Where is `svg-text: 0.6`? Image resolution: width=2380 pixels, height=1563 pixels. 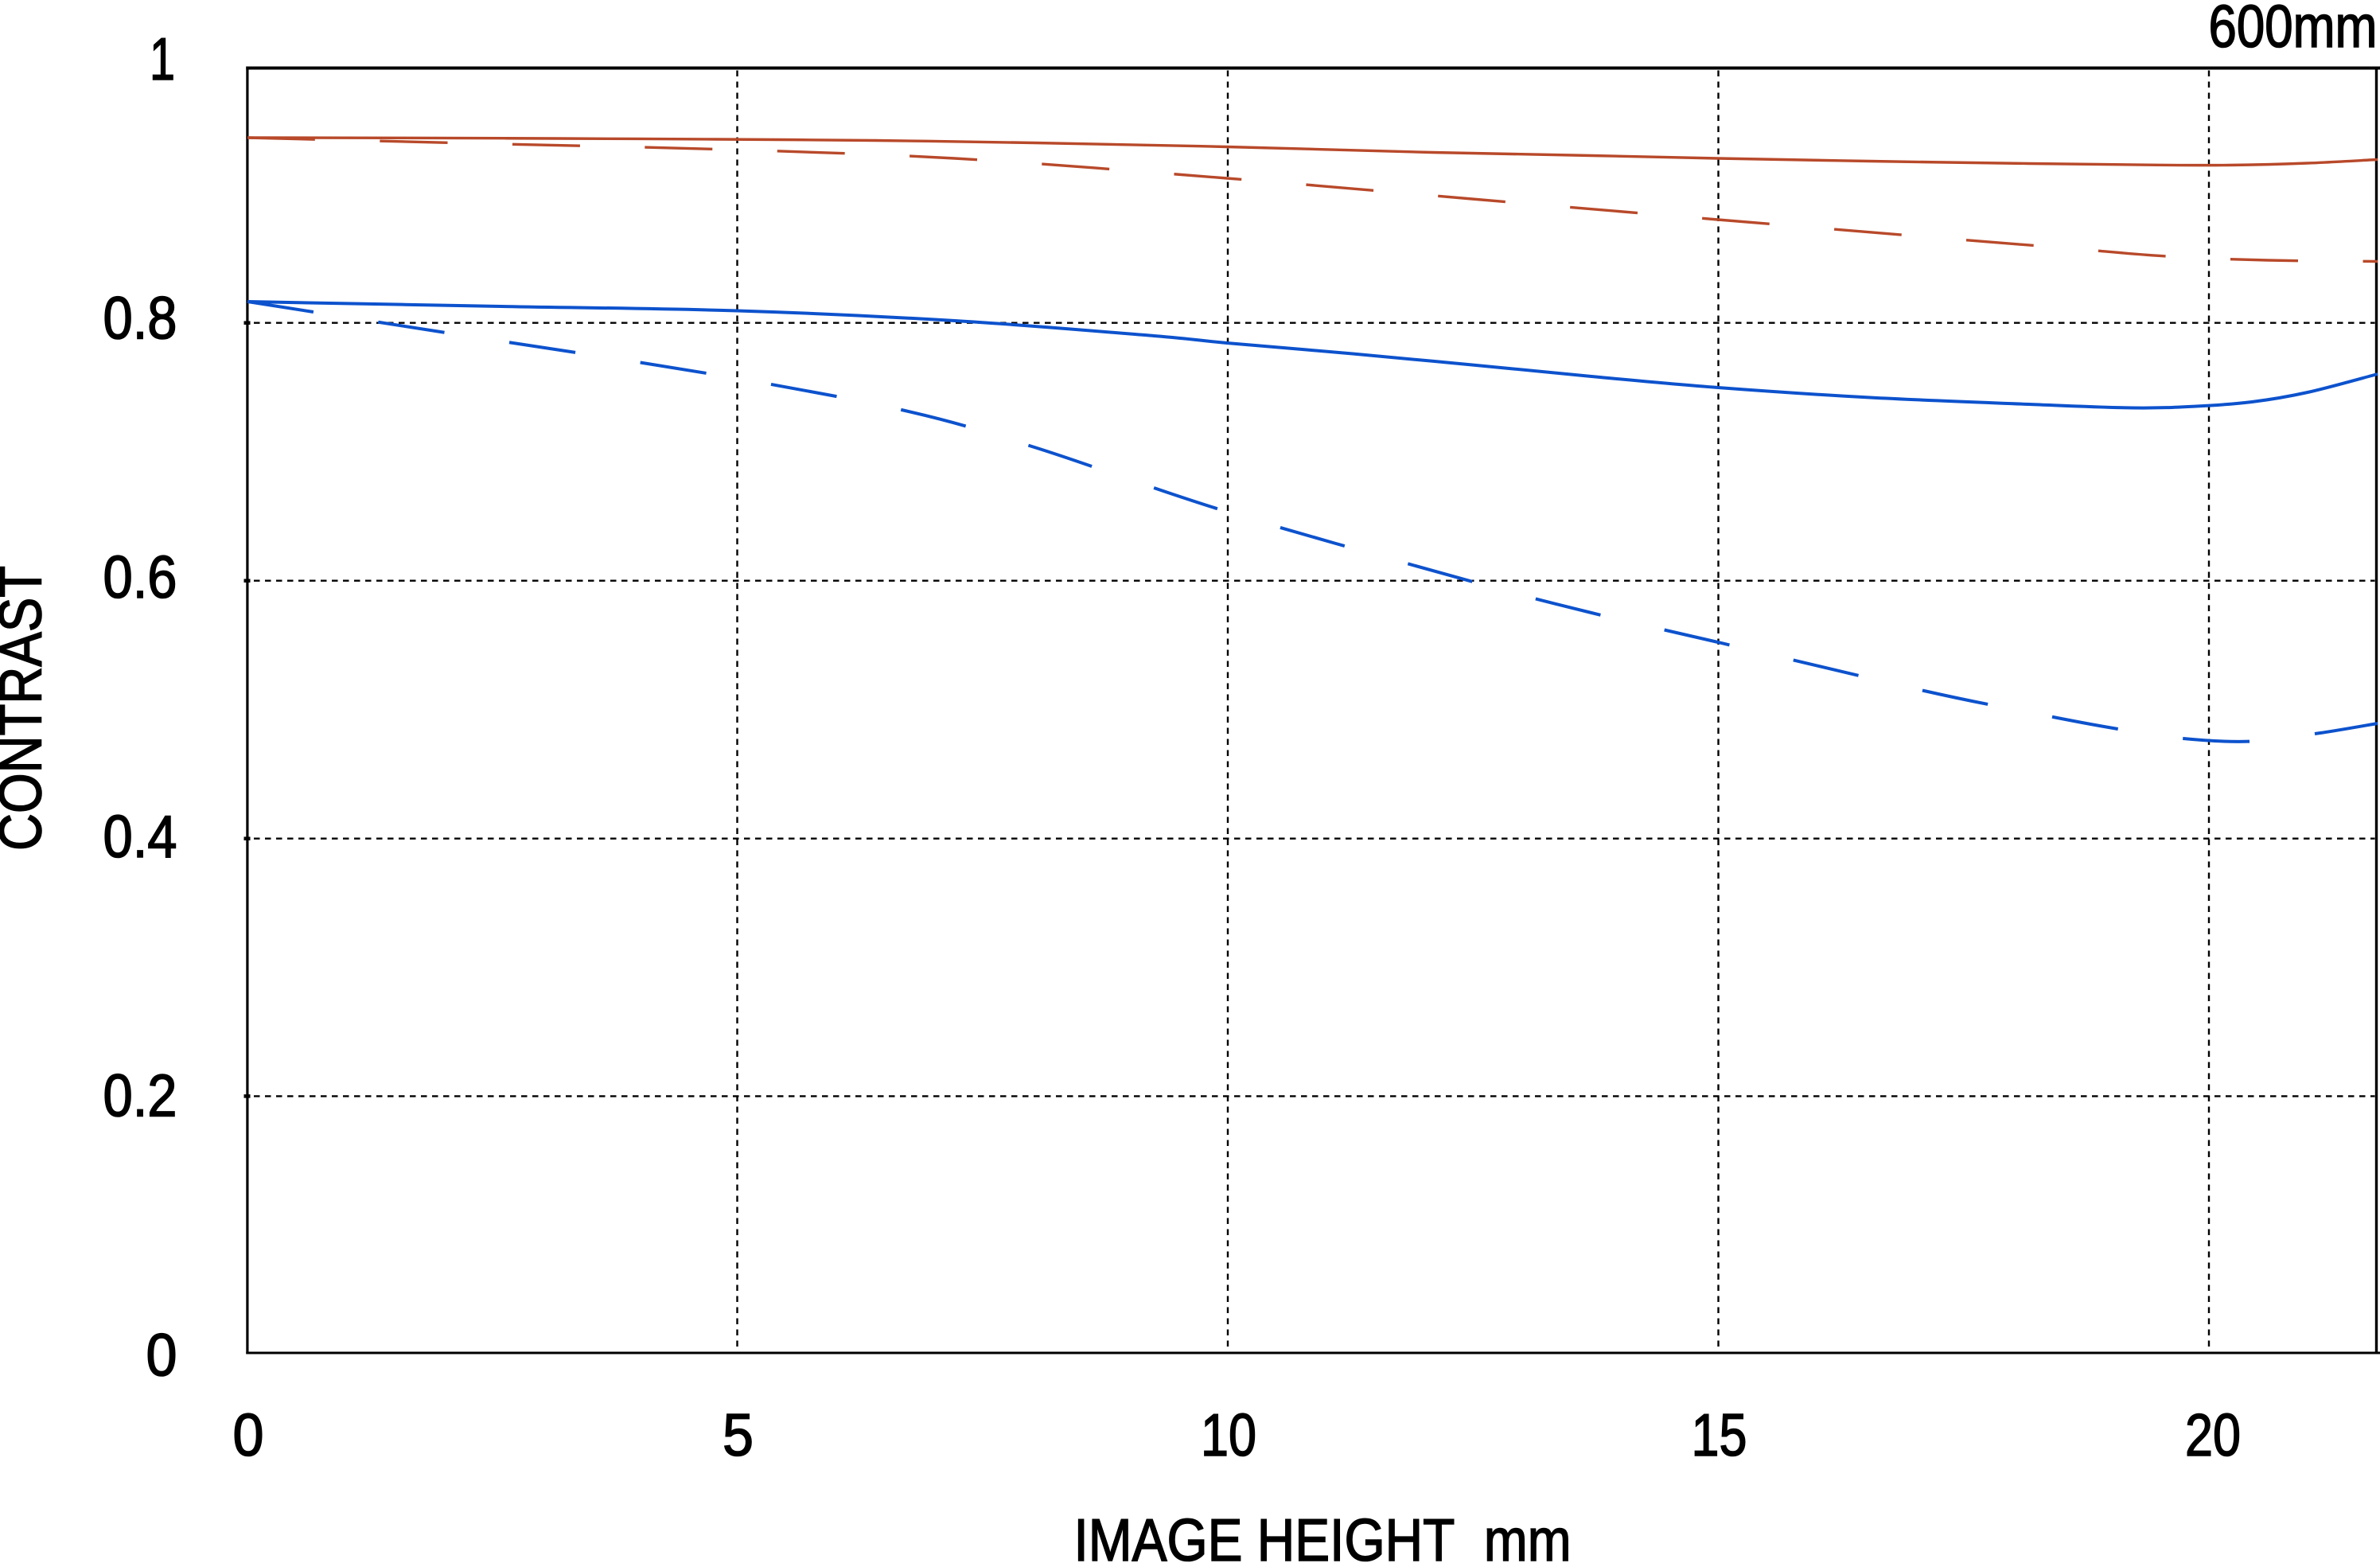 svg-text: 0.6 is located at coordinates (140, 577).